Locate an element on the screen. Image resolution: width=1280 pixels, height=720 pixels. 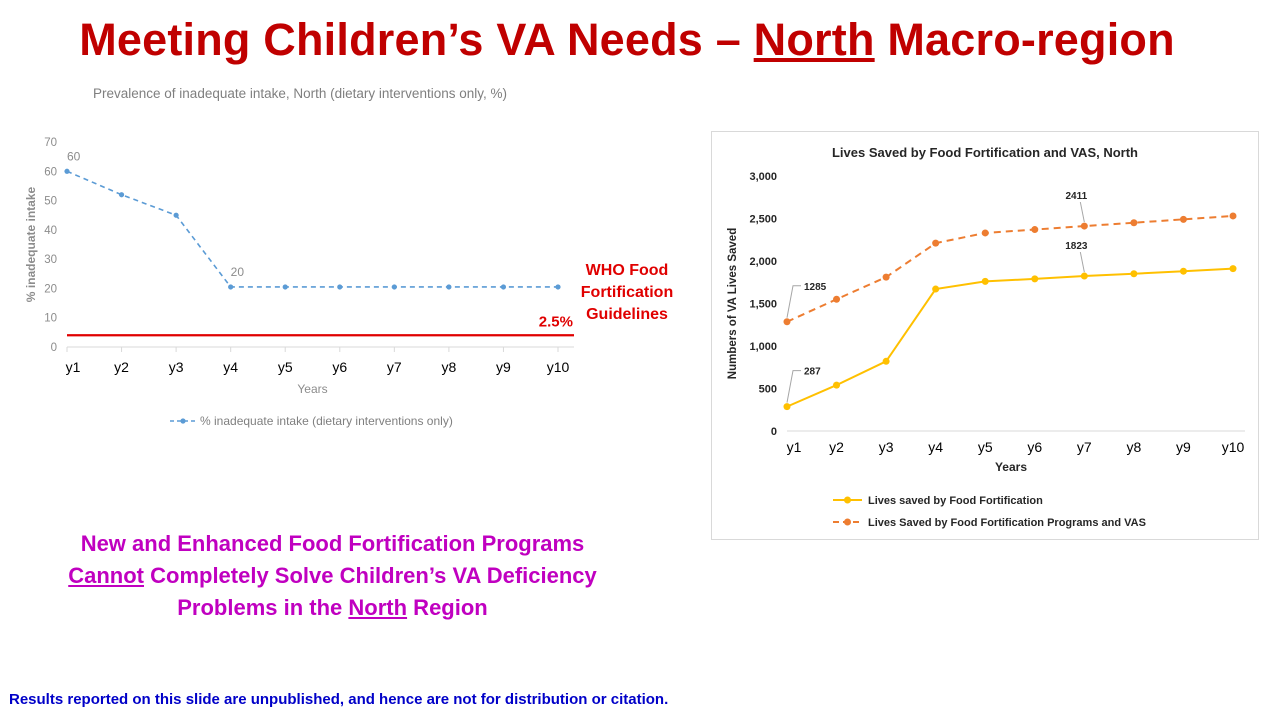
data-label: 60 is located at coordinates (74, 156).